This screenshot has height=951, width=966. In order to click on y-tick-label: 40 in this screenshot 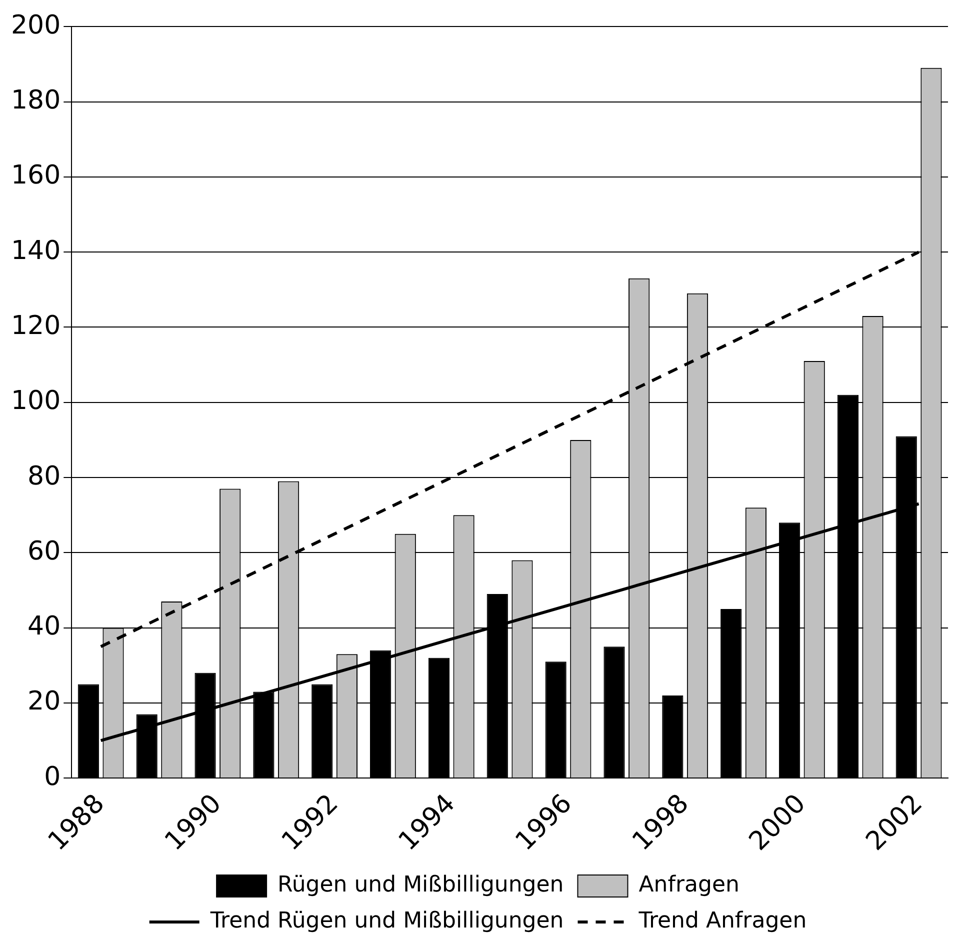, I will do `click(44, 627)`.